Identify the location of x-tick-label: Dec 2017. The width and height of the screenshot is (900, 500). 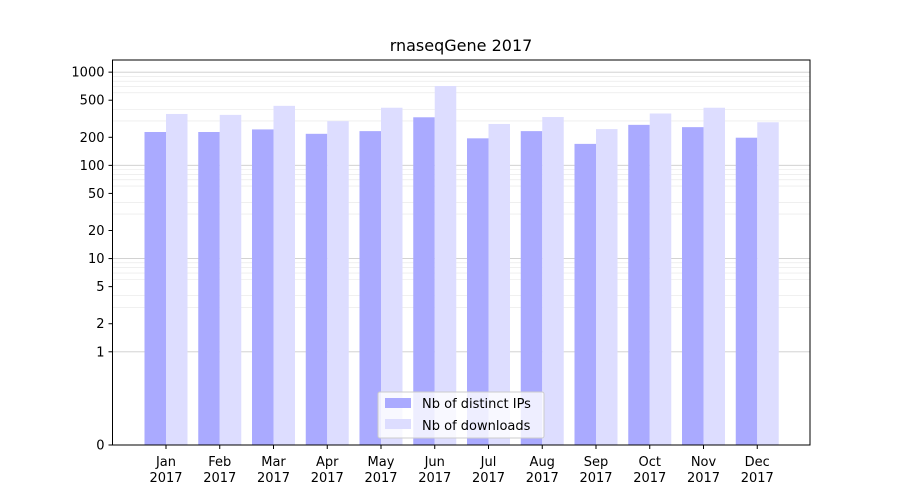
(757, 470).